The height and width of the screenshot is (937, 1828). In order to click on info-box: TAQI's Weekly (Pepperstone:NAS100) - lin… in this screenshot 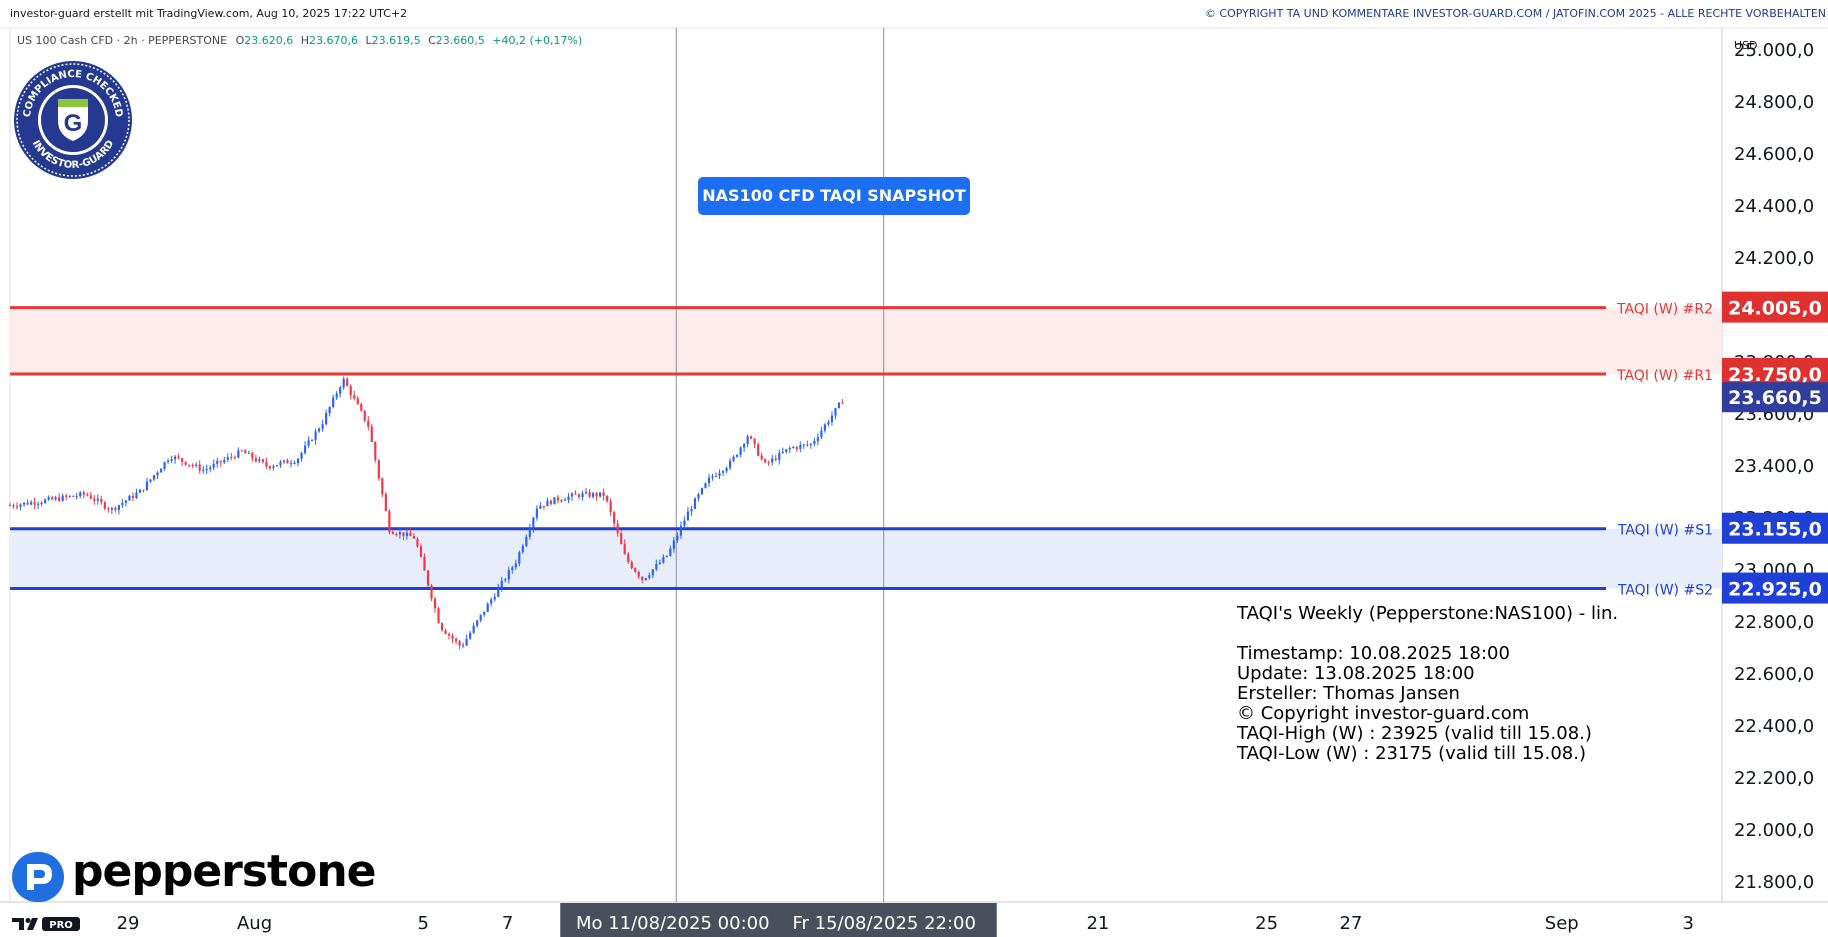, I will do `click(1427, 684)`.